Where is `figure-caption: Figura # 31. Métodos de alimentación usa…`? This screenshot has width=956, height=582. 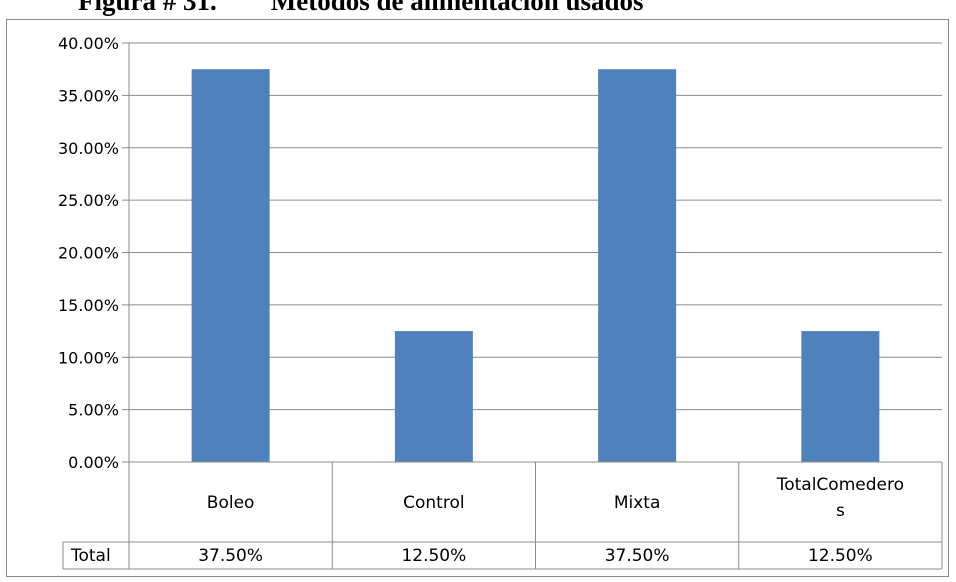 figure-caption: Figura # 31. Métodos de alimentación usa… is located at coordinates (478, 10).